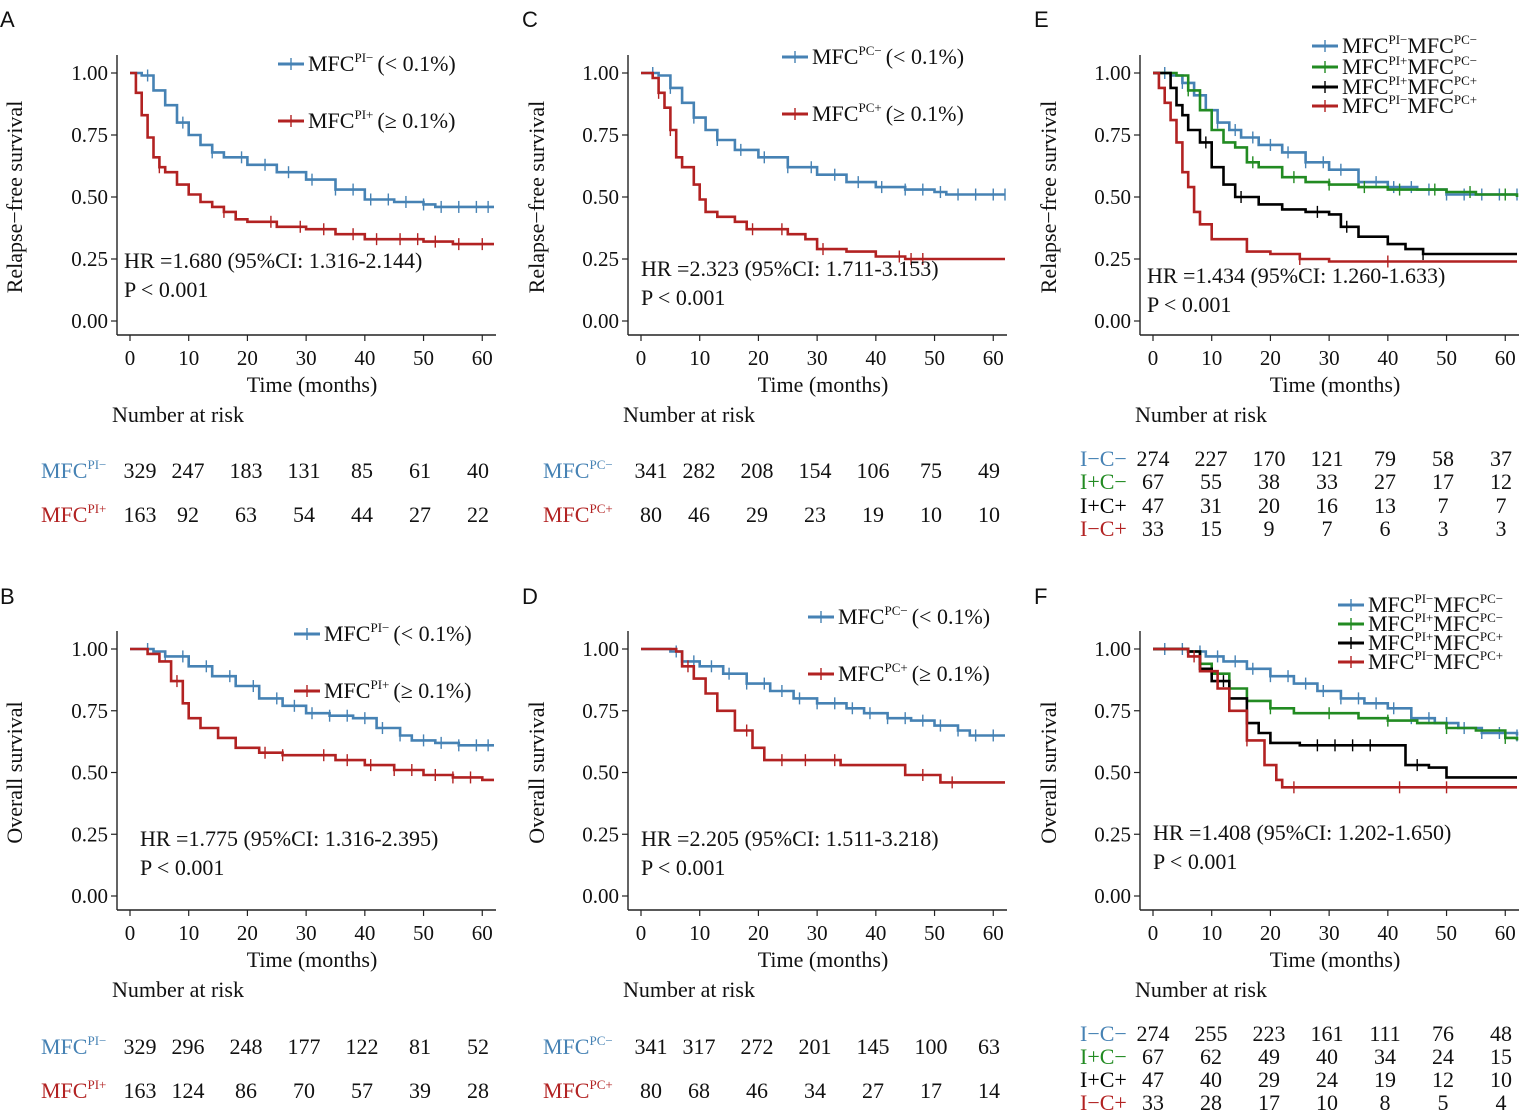 This screenshot has height=1115, width=1522. What do you see at coordinates (699, 1046) in the screenshot?
I see `risk-count: 317` at bounding box center [699, 1046].